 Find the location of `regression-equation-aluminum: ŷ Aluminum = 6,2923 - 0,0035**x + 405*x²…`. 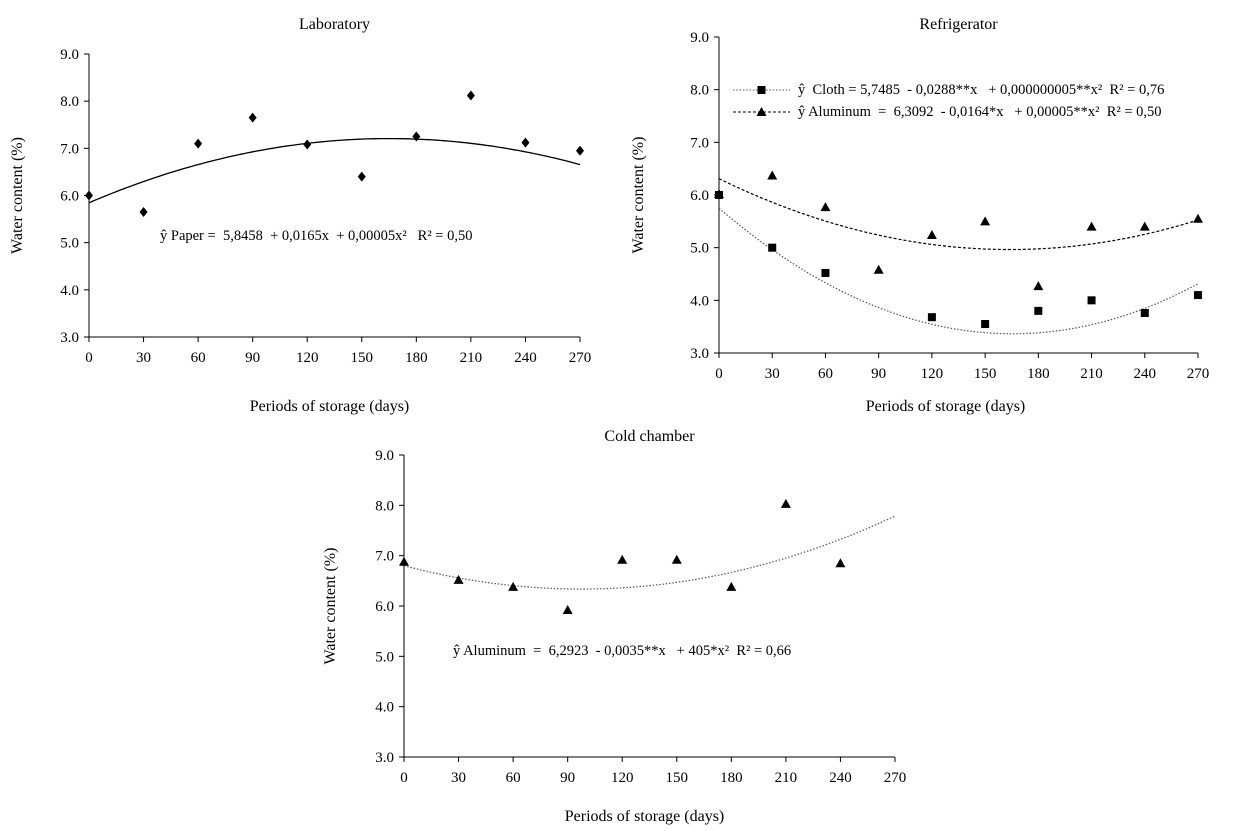

regression-equation-aluminum: ŷ Aluminum = 6,2923 - 0,0035**x + 405*x²… is located at coordinates (622, 651).